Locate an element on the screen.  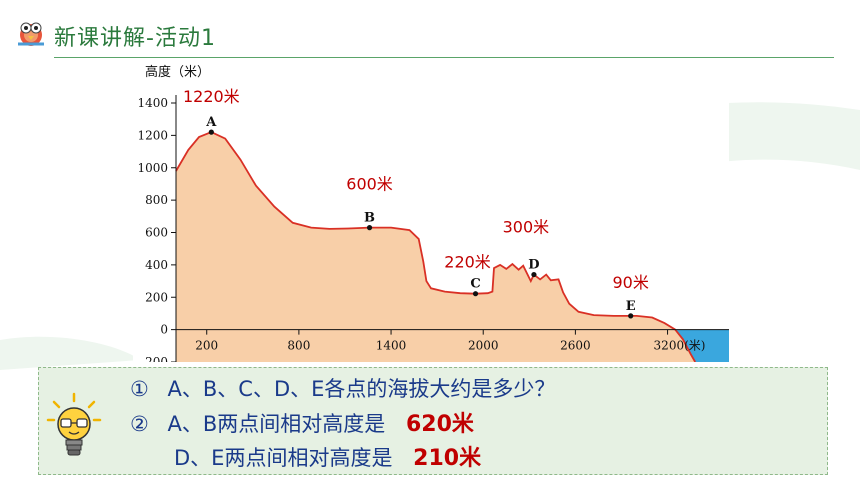
y-tick-label: -200 is located at coordinates (154, 358).